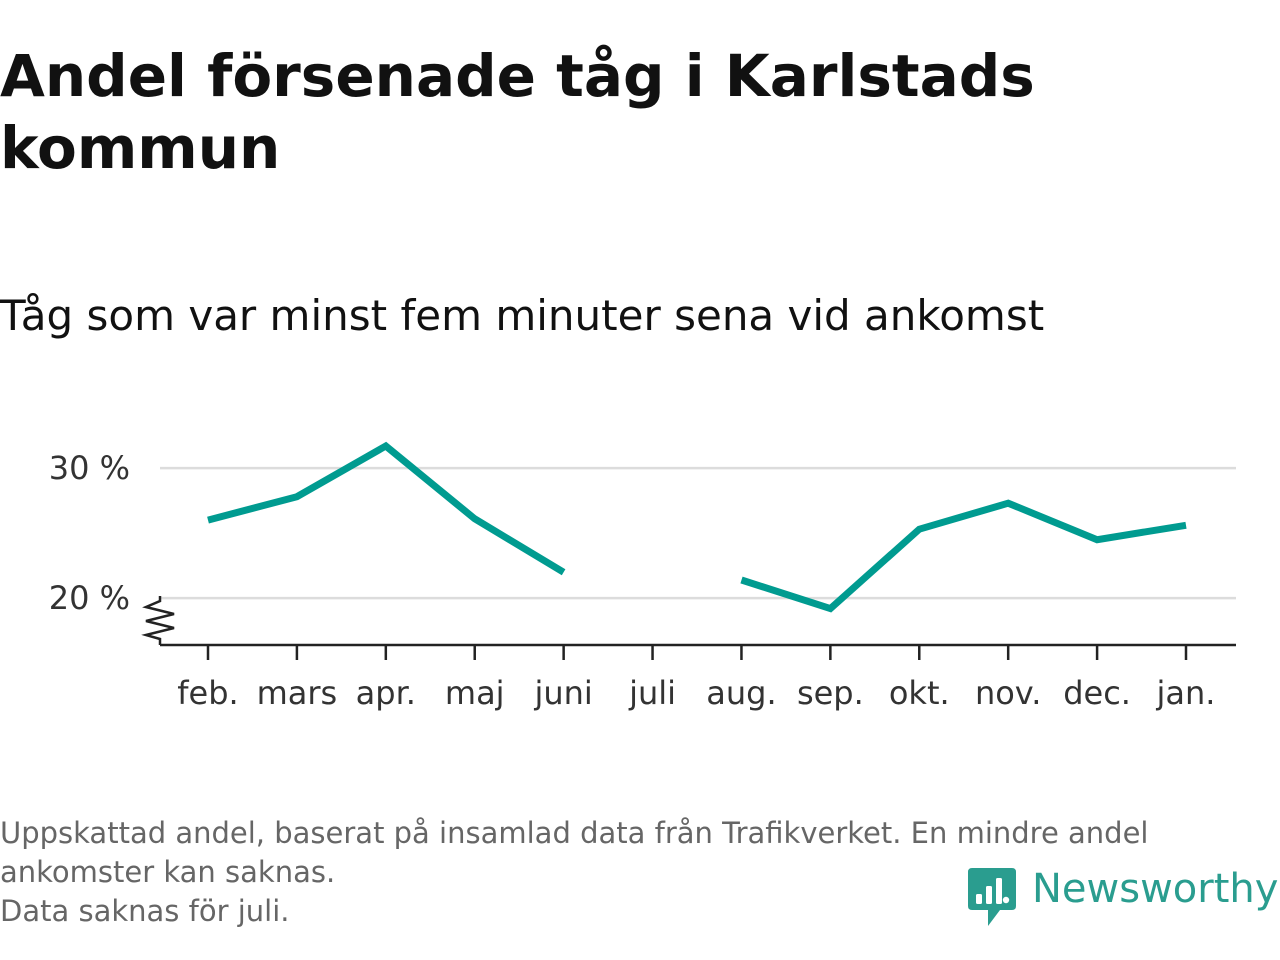 The image size is (1280, 960). Describe the element at coordinates (207, 693) in the screenshot. I see `x-tick-label: feb.` at that location.